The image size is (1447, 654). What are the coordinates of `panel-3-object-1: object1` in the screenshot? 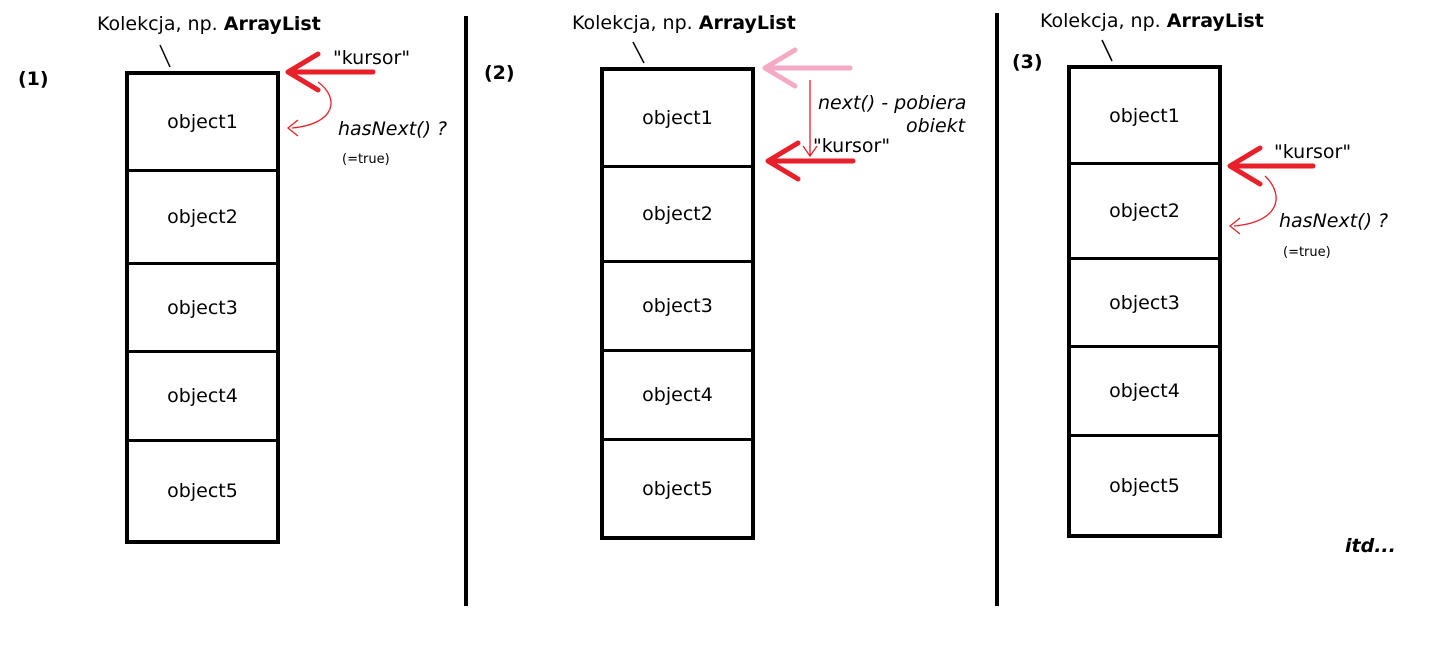 It's located at (1144, 117).